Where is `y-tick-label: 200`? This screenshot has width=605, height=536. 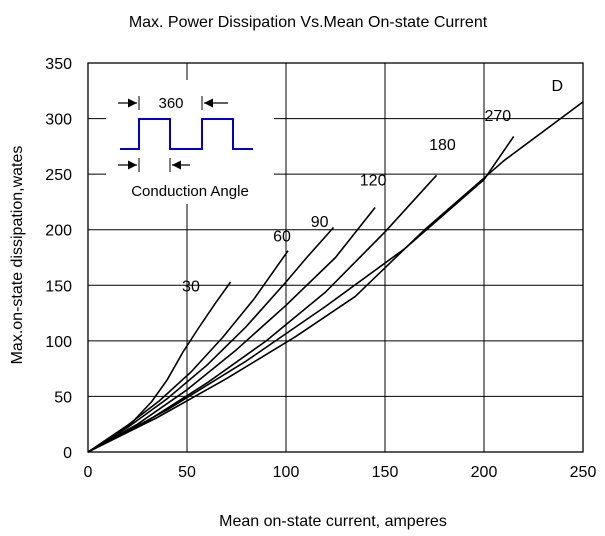
y-tick-label: 200 is located at coordinates (58, 231).